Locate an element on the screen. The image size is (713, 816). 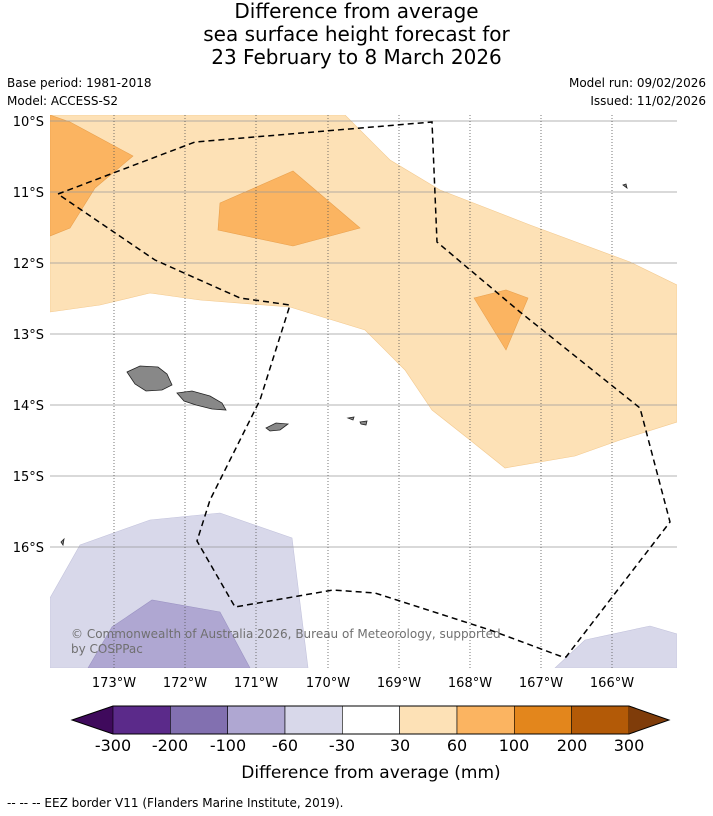
lat-label: 14°S is located at coordinates (28, 406).